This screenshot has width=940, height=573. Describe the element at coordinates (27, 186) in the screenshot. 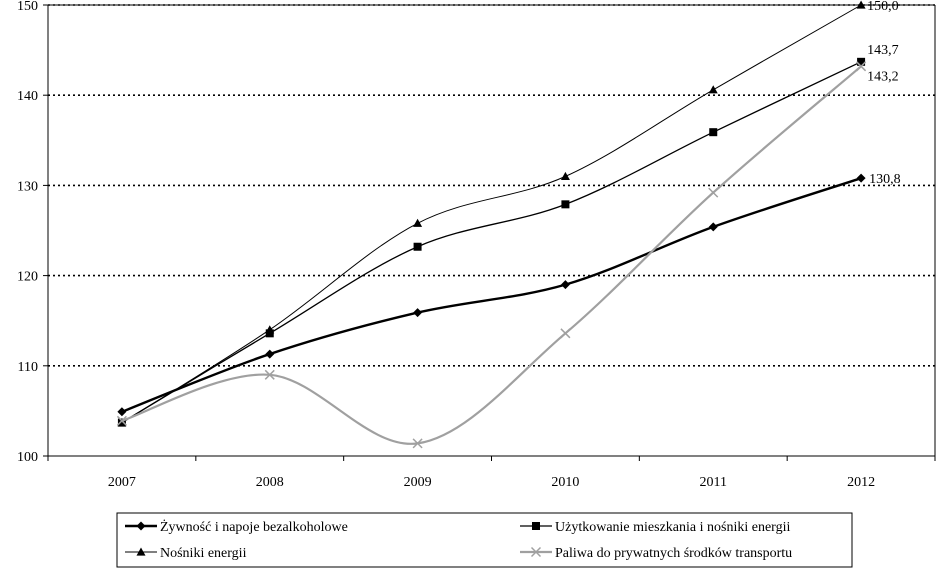

I see `y-tick-label: 130` at that location.